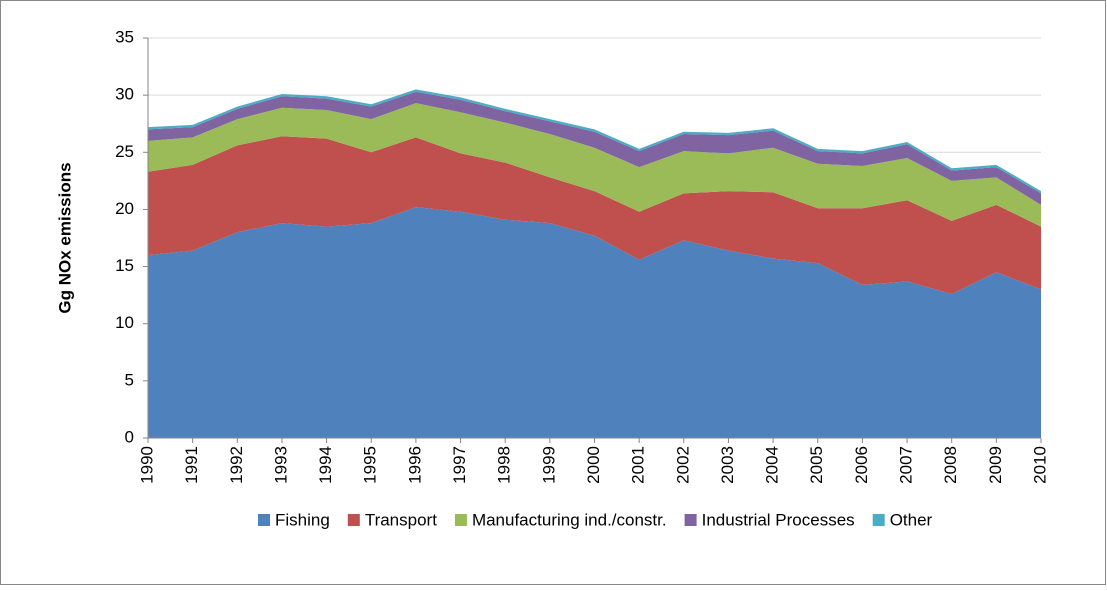 This screenshot has width=1107, height=591. What do you see at coordinates (682, 465) in the screenshot?
I see `x-tick-label: 2002` at bounding box center [682, 465].